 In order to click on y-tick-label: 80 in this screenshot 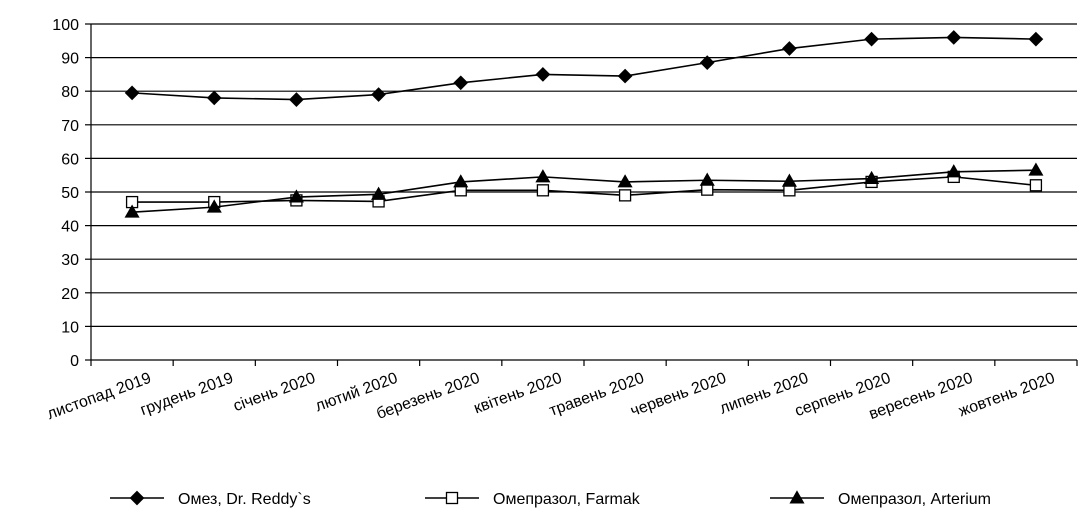, I will do `click(70, 92)`.